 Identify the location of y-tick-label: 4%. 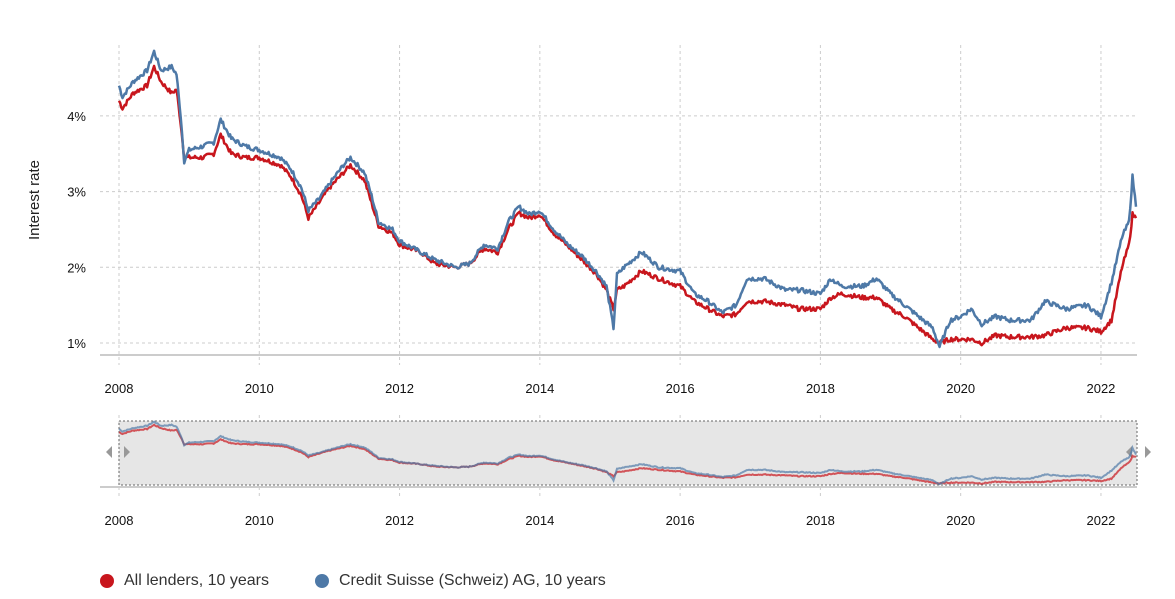
(76, 116).